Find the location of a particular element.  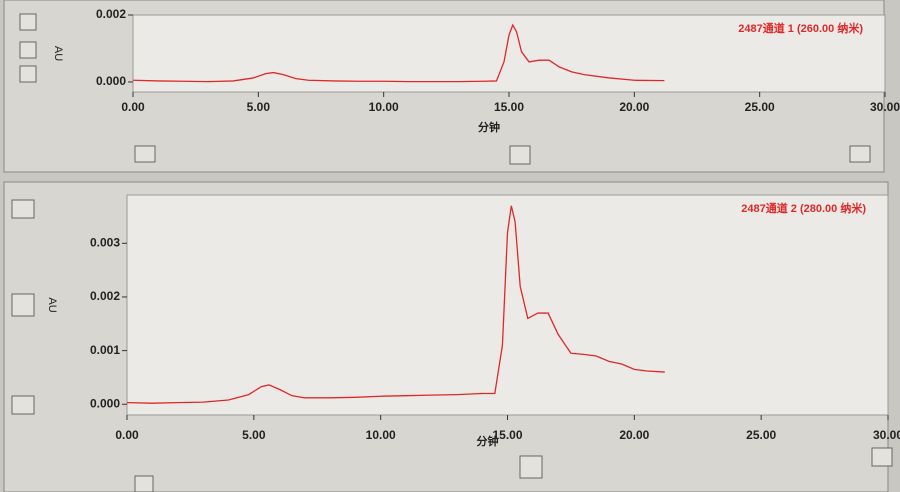

legend-label: 2487通道 2 (280.00 纳米) is located at coordinates (803, 208).